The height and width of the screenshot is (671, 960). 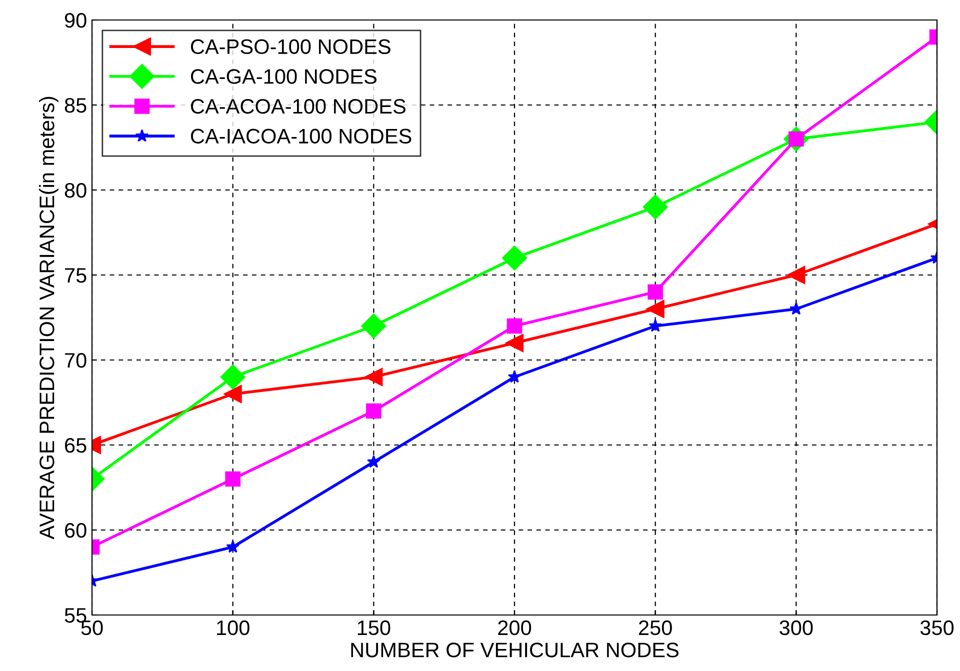 I want to click on y-tick-label: 65, so click(x=75, y=445).